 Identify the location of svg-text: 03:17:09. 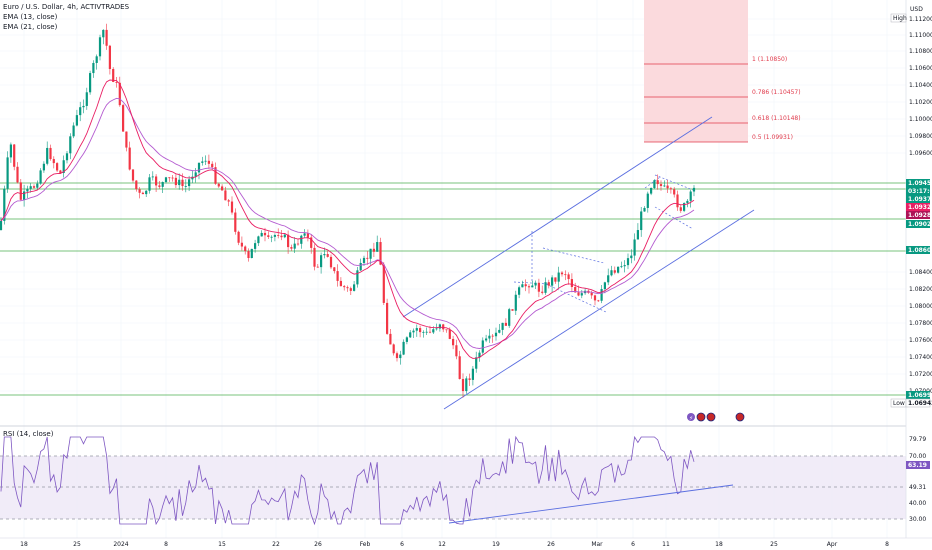
(920, 191).